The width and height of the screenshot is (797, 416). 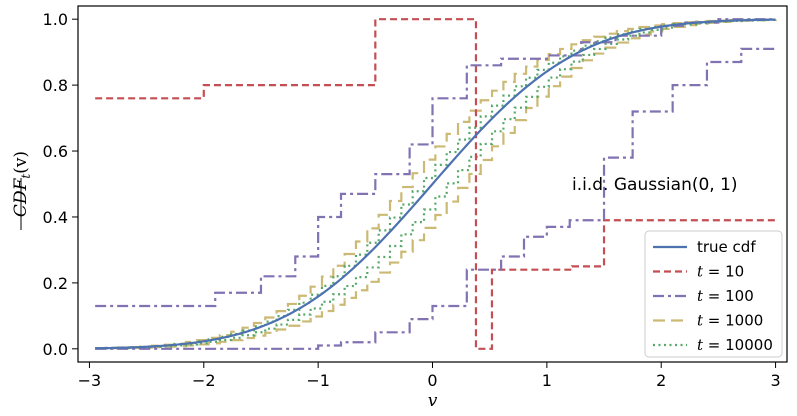 What do you see at coordinates (726, 247) in the screenshot?
I see `legend-label: true cdf` at bounding box center [726, 247].